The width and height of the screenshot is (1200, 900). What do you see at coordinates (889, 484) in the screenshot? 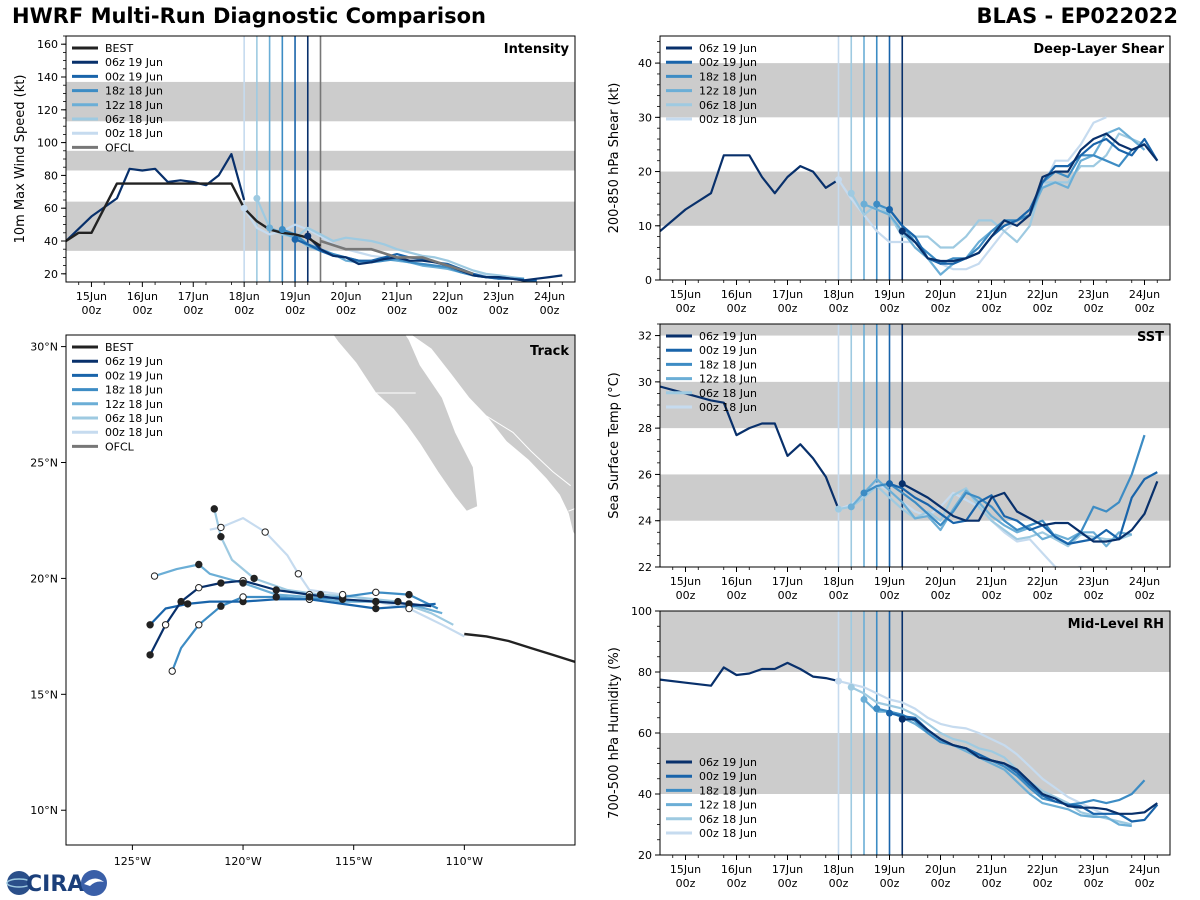
I see `sst-init-marker-00z-19-jun` at bounding box center [889, 484].